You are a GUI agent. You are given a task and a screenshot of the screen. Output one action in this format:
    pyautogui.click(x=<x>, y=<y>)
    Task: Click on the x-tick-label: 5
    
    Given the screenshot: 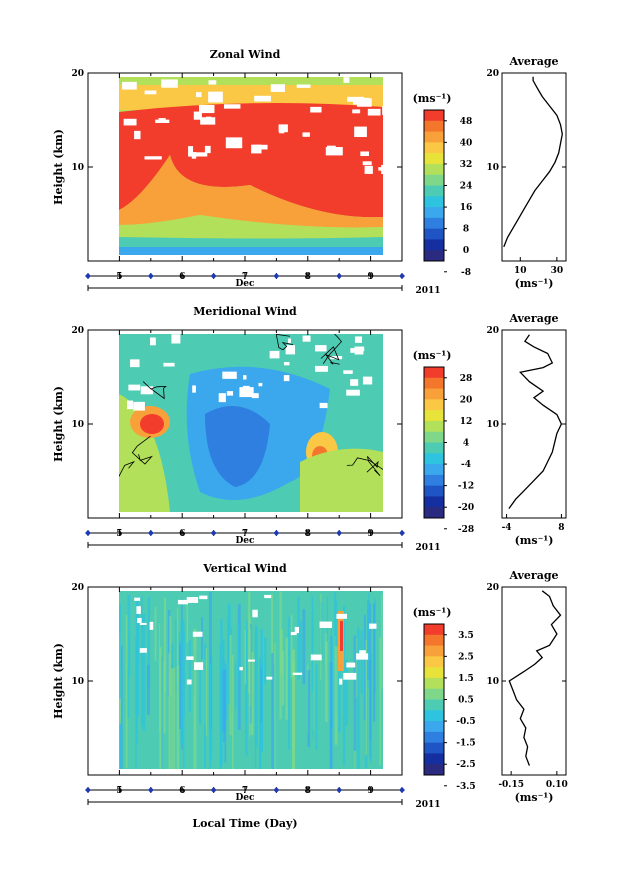 What is the action you would take?
    pyautogui.click(x=119, y=791)
    